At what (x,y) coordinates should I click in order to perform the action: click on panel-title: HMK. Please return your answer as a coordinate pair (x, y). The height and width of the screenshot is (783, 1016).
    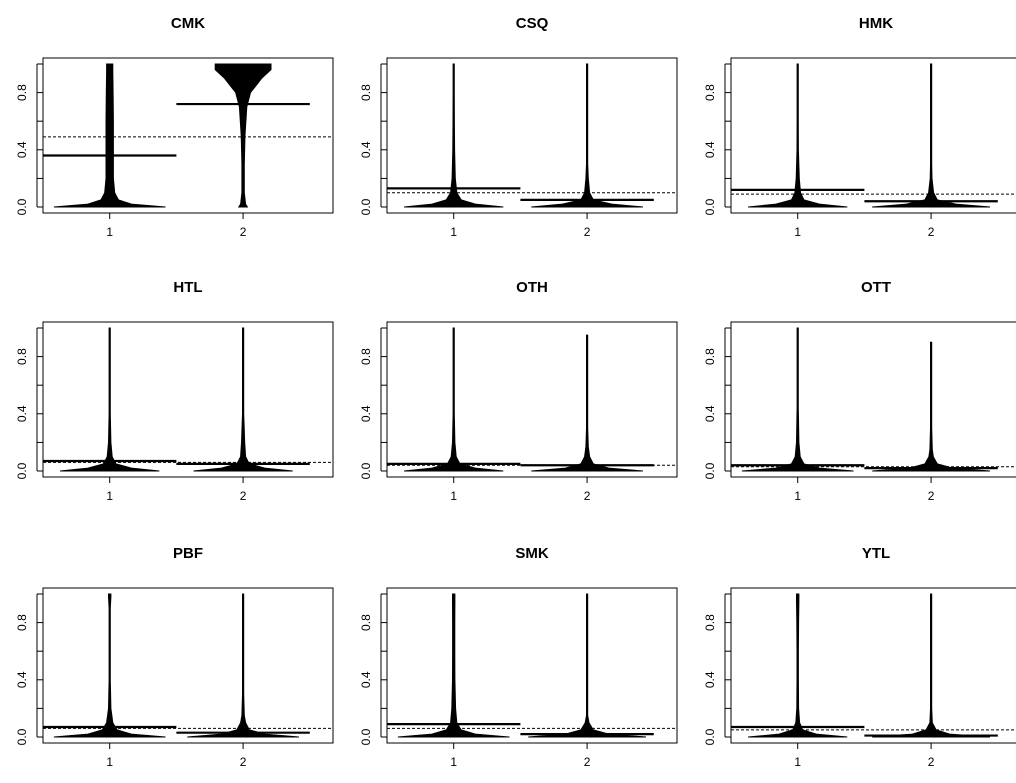
    Looking at the image, I should click on (876, 23).